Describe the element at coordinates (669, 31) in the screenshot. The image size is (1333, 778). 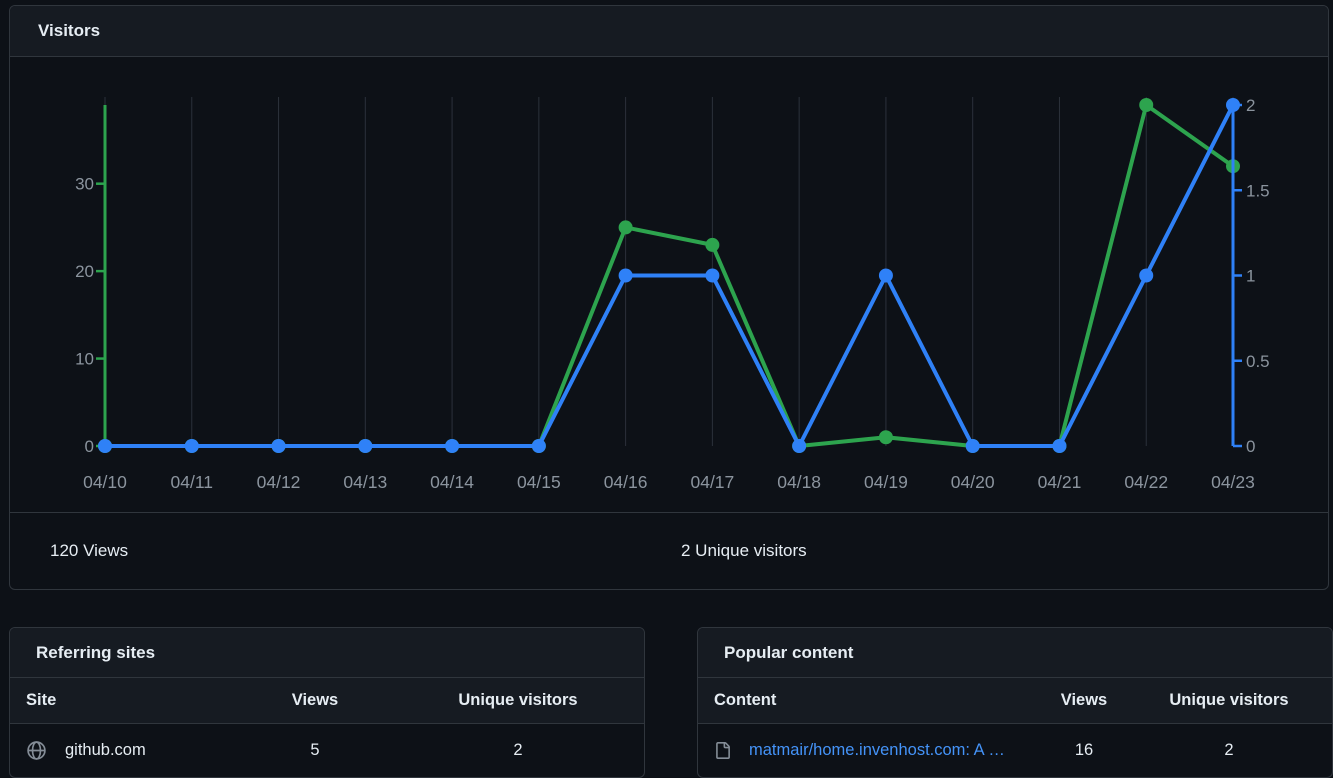
I see `visitors-card-header: Visitors` at that location.